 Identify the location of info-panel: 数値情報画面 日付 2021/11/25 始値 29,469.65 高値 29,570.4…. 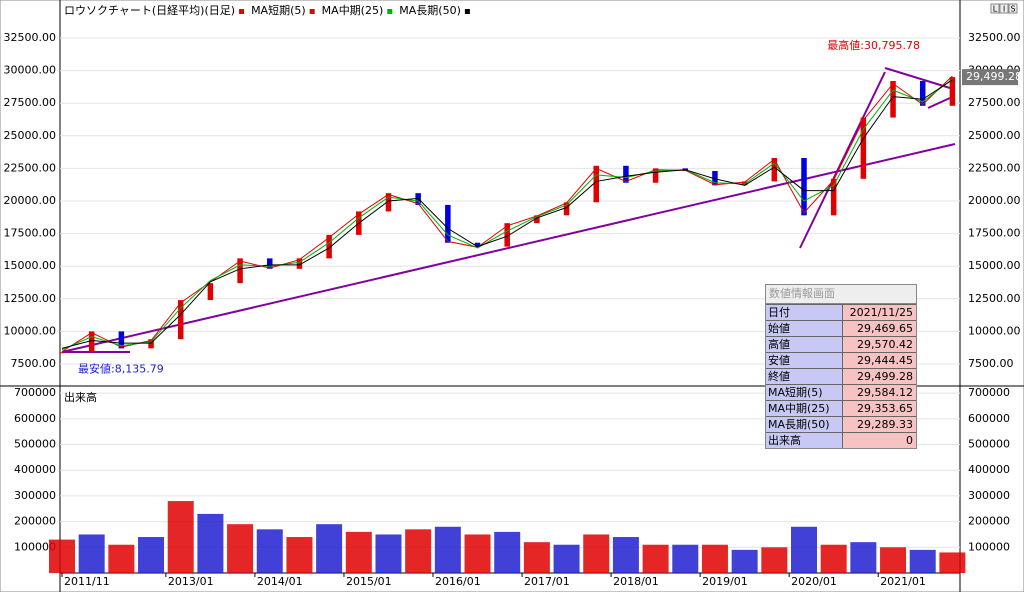
(841, 366).